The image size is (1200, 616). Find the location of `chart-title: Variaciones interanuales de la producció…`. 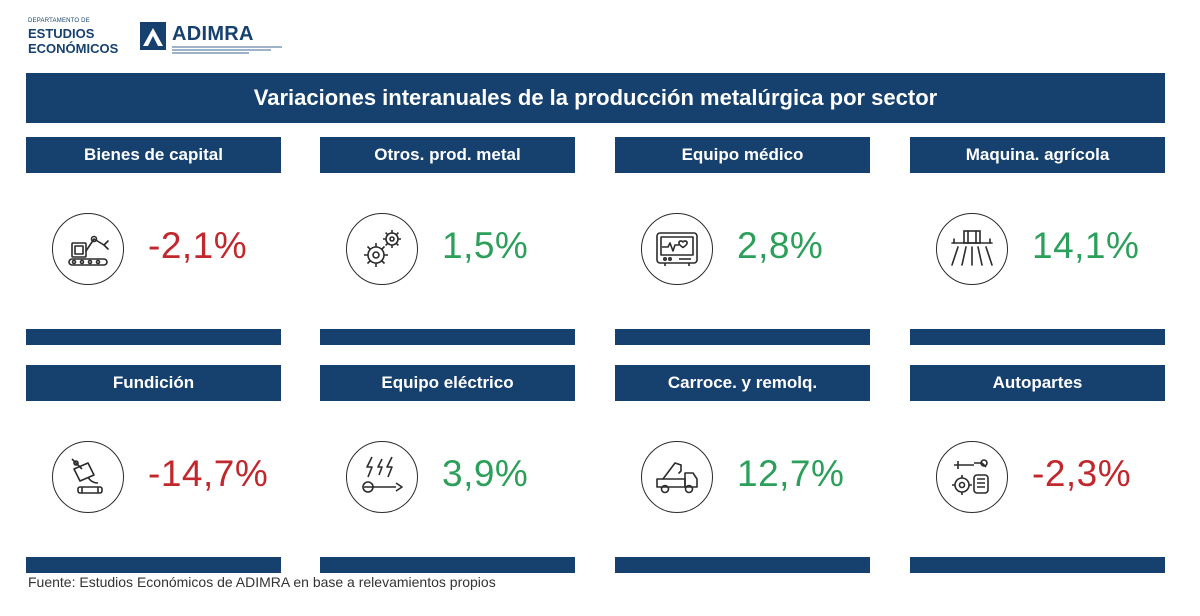

chart-title: Variaciones interanuales de la producció… is located at coordinates (595, 98).